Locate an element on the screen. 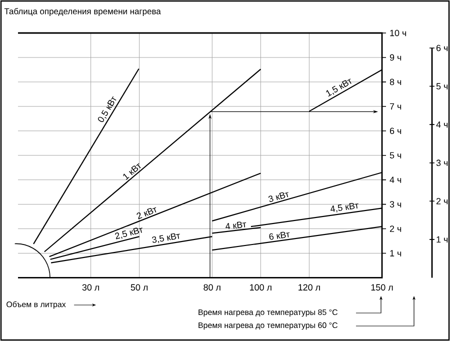 The image size is (450, 341). chart-title: Таблица определения времени нагрева is located at coordinates (82, 12).